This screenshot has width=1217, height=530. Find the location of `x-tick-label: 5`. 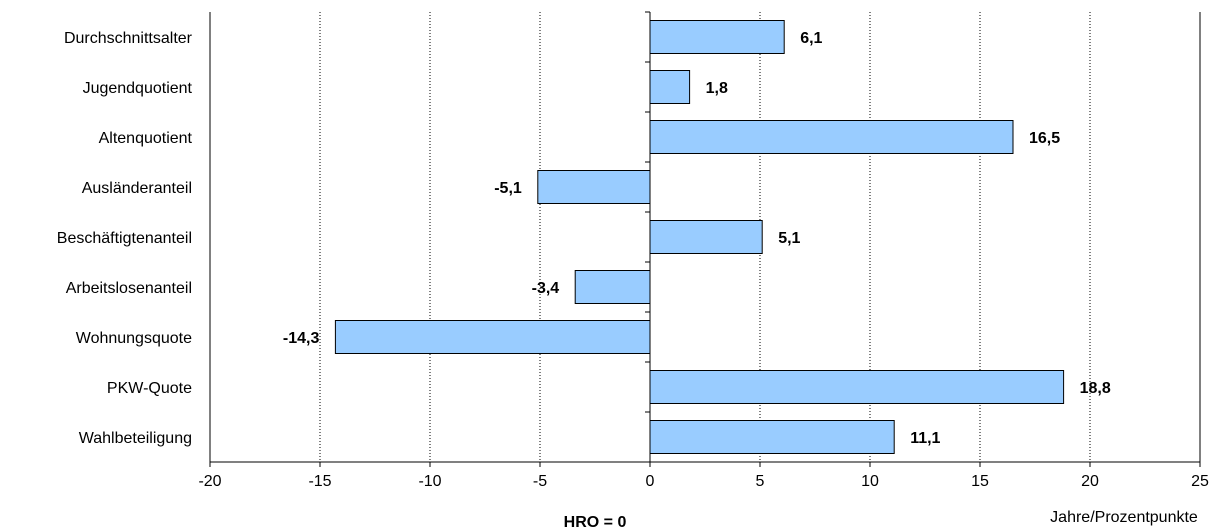

x-tick-label: 5 is located at coordinates (760, 481).